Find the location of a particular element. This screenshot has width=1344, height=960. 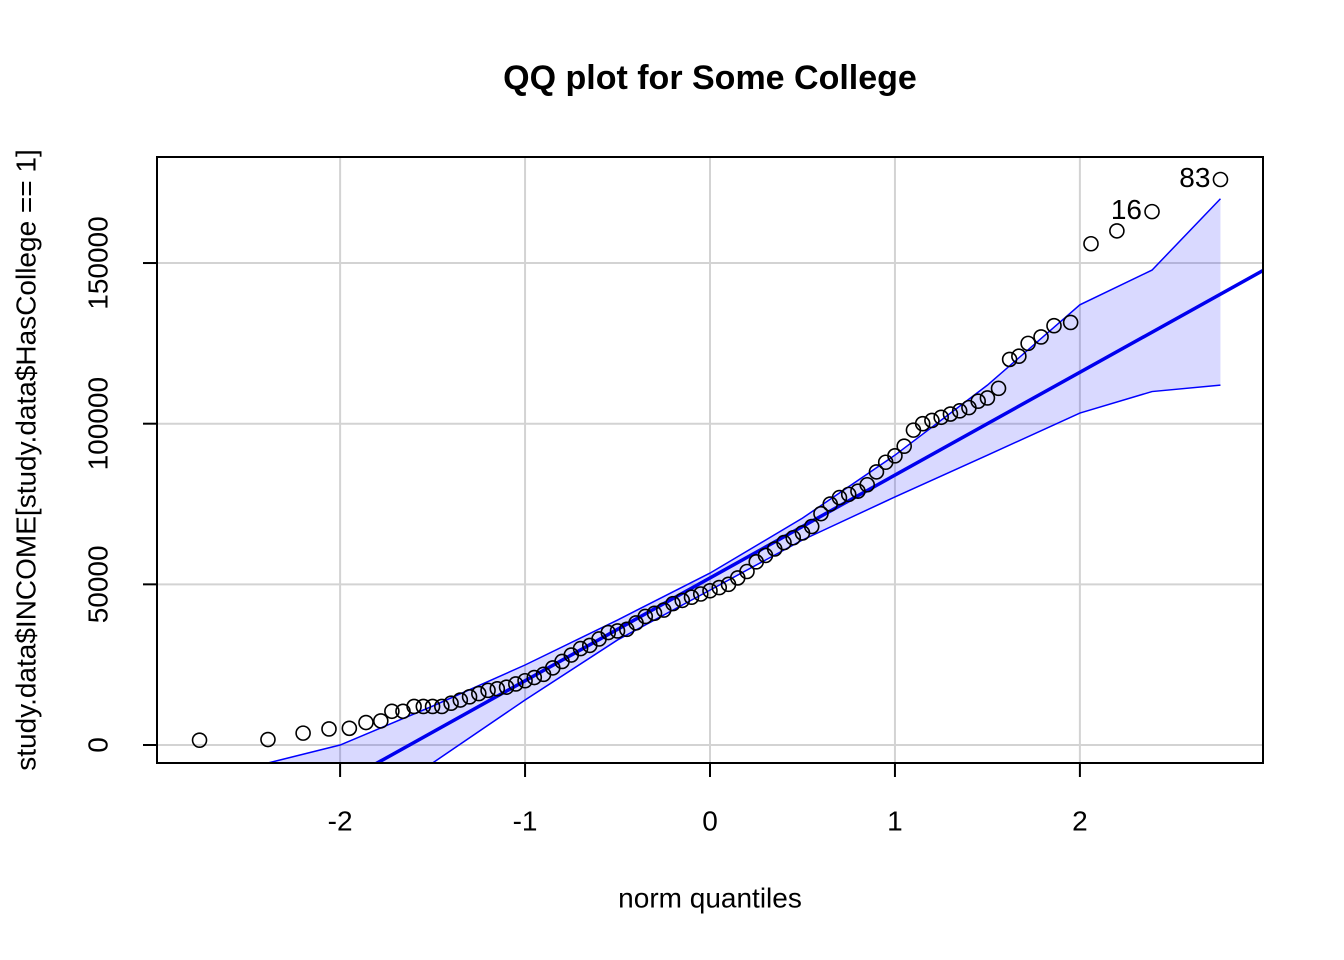

x-axis-label: norm quantiles is located at coordinates (710, 897).